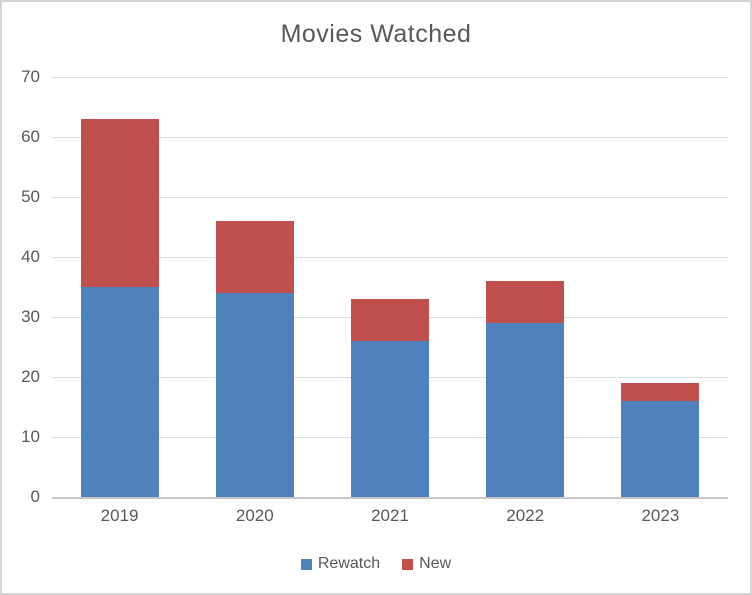  I want to click on bar-segment-new-2021, so click(390, 320).